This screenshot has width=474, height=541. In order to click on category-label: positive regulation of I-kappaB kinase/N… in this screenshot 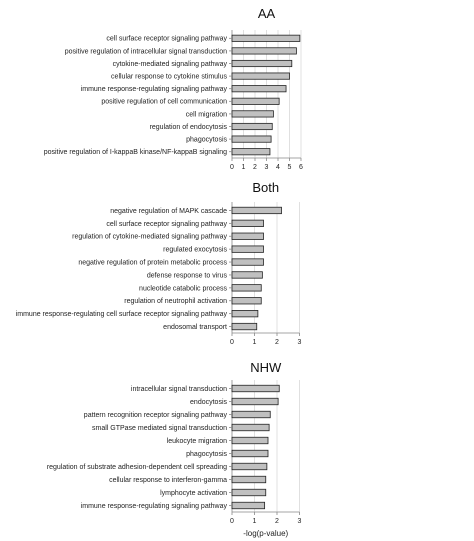, I will do `click(135, 152)`.